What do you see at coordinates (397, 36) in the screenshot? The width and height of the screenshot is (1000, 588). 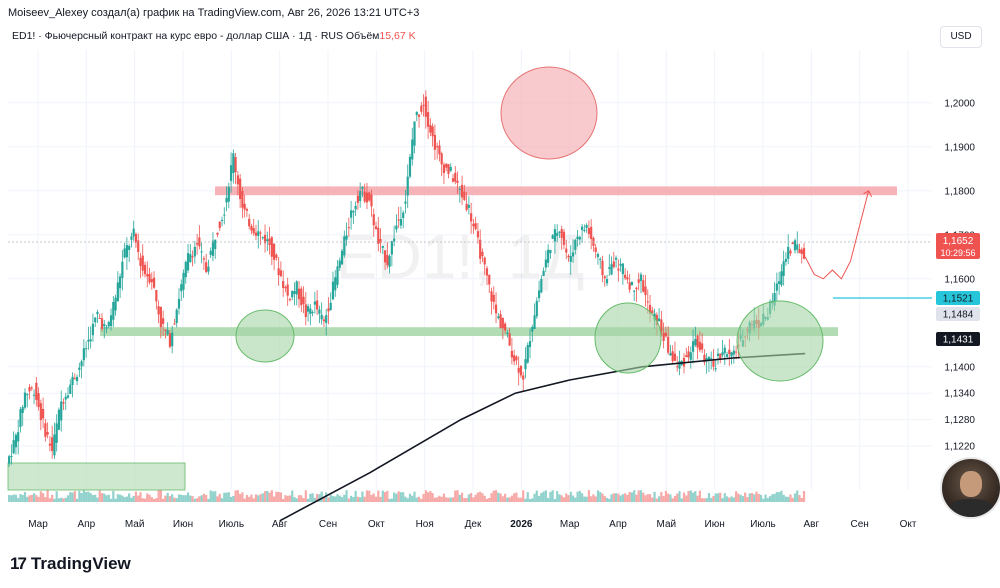 I see `volume-value: 15,67 K` at bounding box center [397, 36].